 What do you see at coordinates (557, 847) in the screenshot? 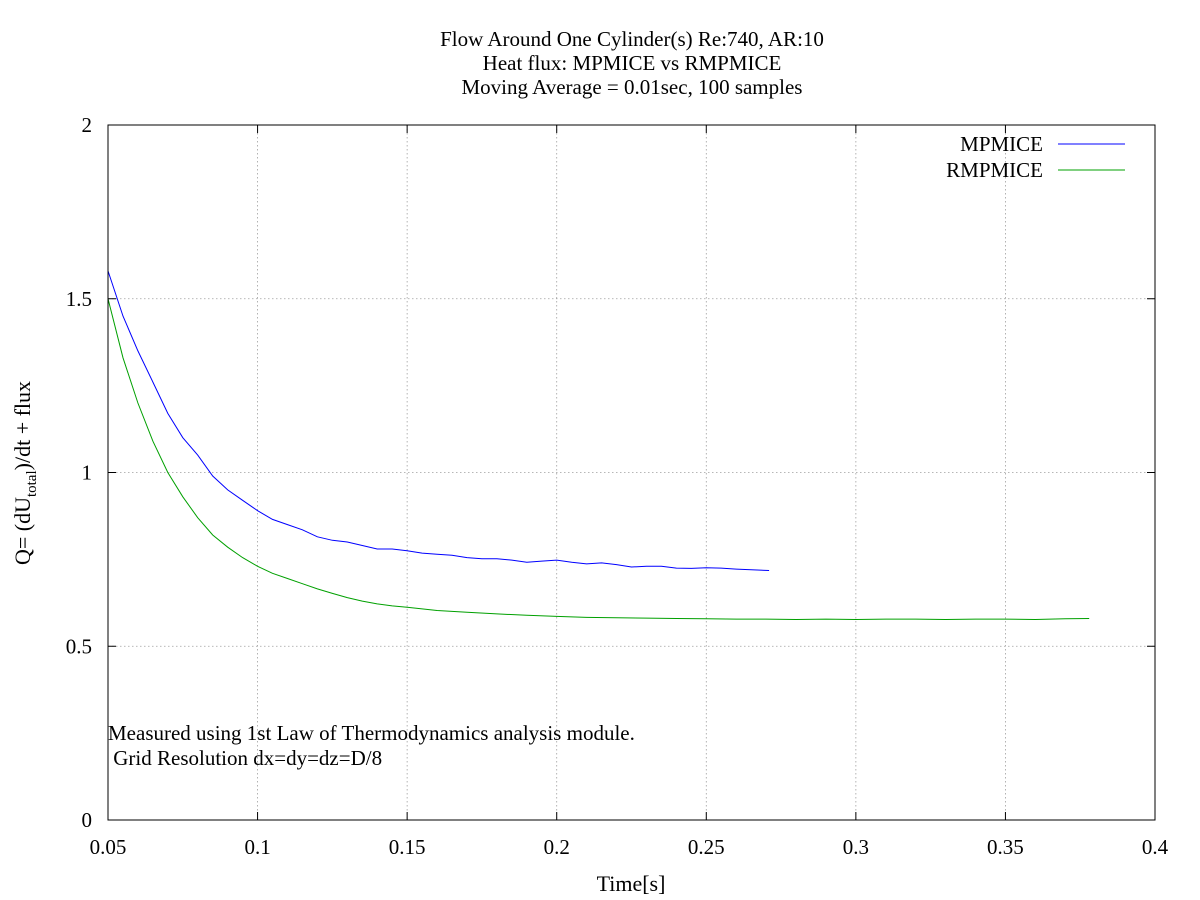
I see `x-tick-label: 0.2` at bounding box center [557, 847].